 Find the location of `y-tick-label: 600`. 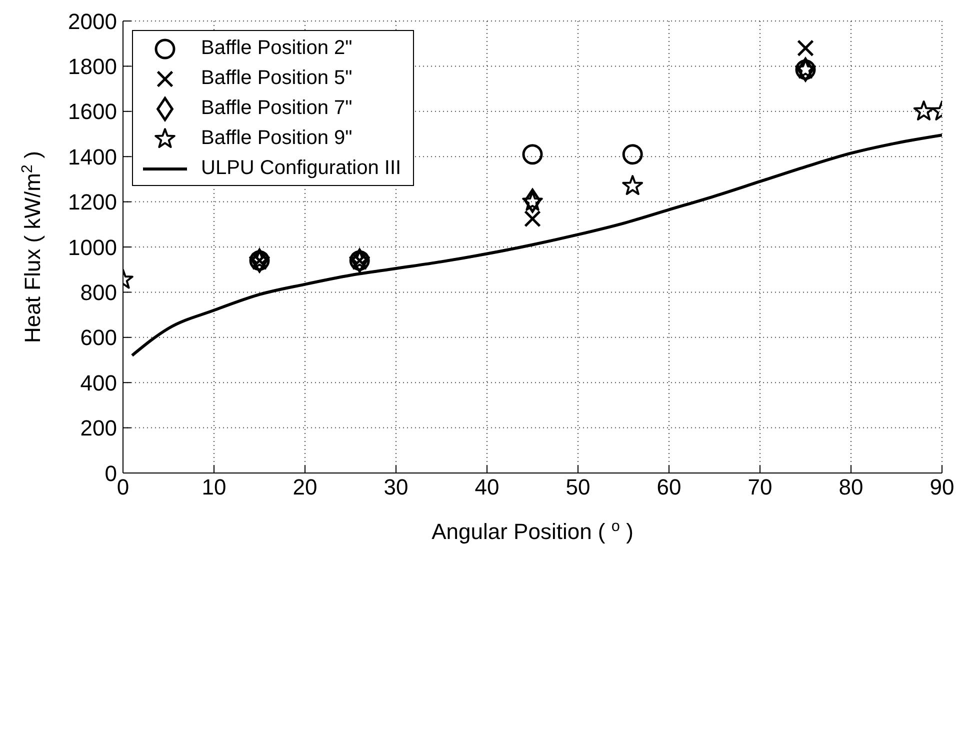

y-tick-label: 600 is located at coordinates (98, 337).